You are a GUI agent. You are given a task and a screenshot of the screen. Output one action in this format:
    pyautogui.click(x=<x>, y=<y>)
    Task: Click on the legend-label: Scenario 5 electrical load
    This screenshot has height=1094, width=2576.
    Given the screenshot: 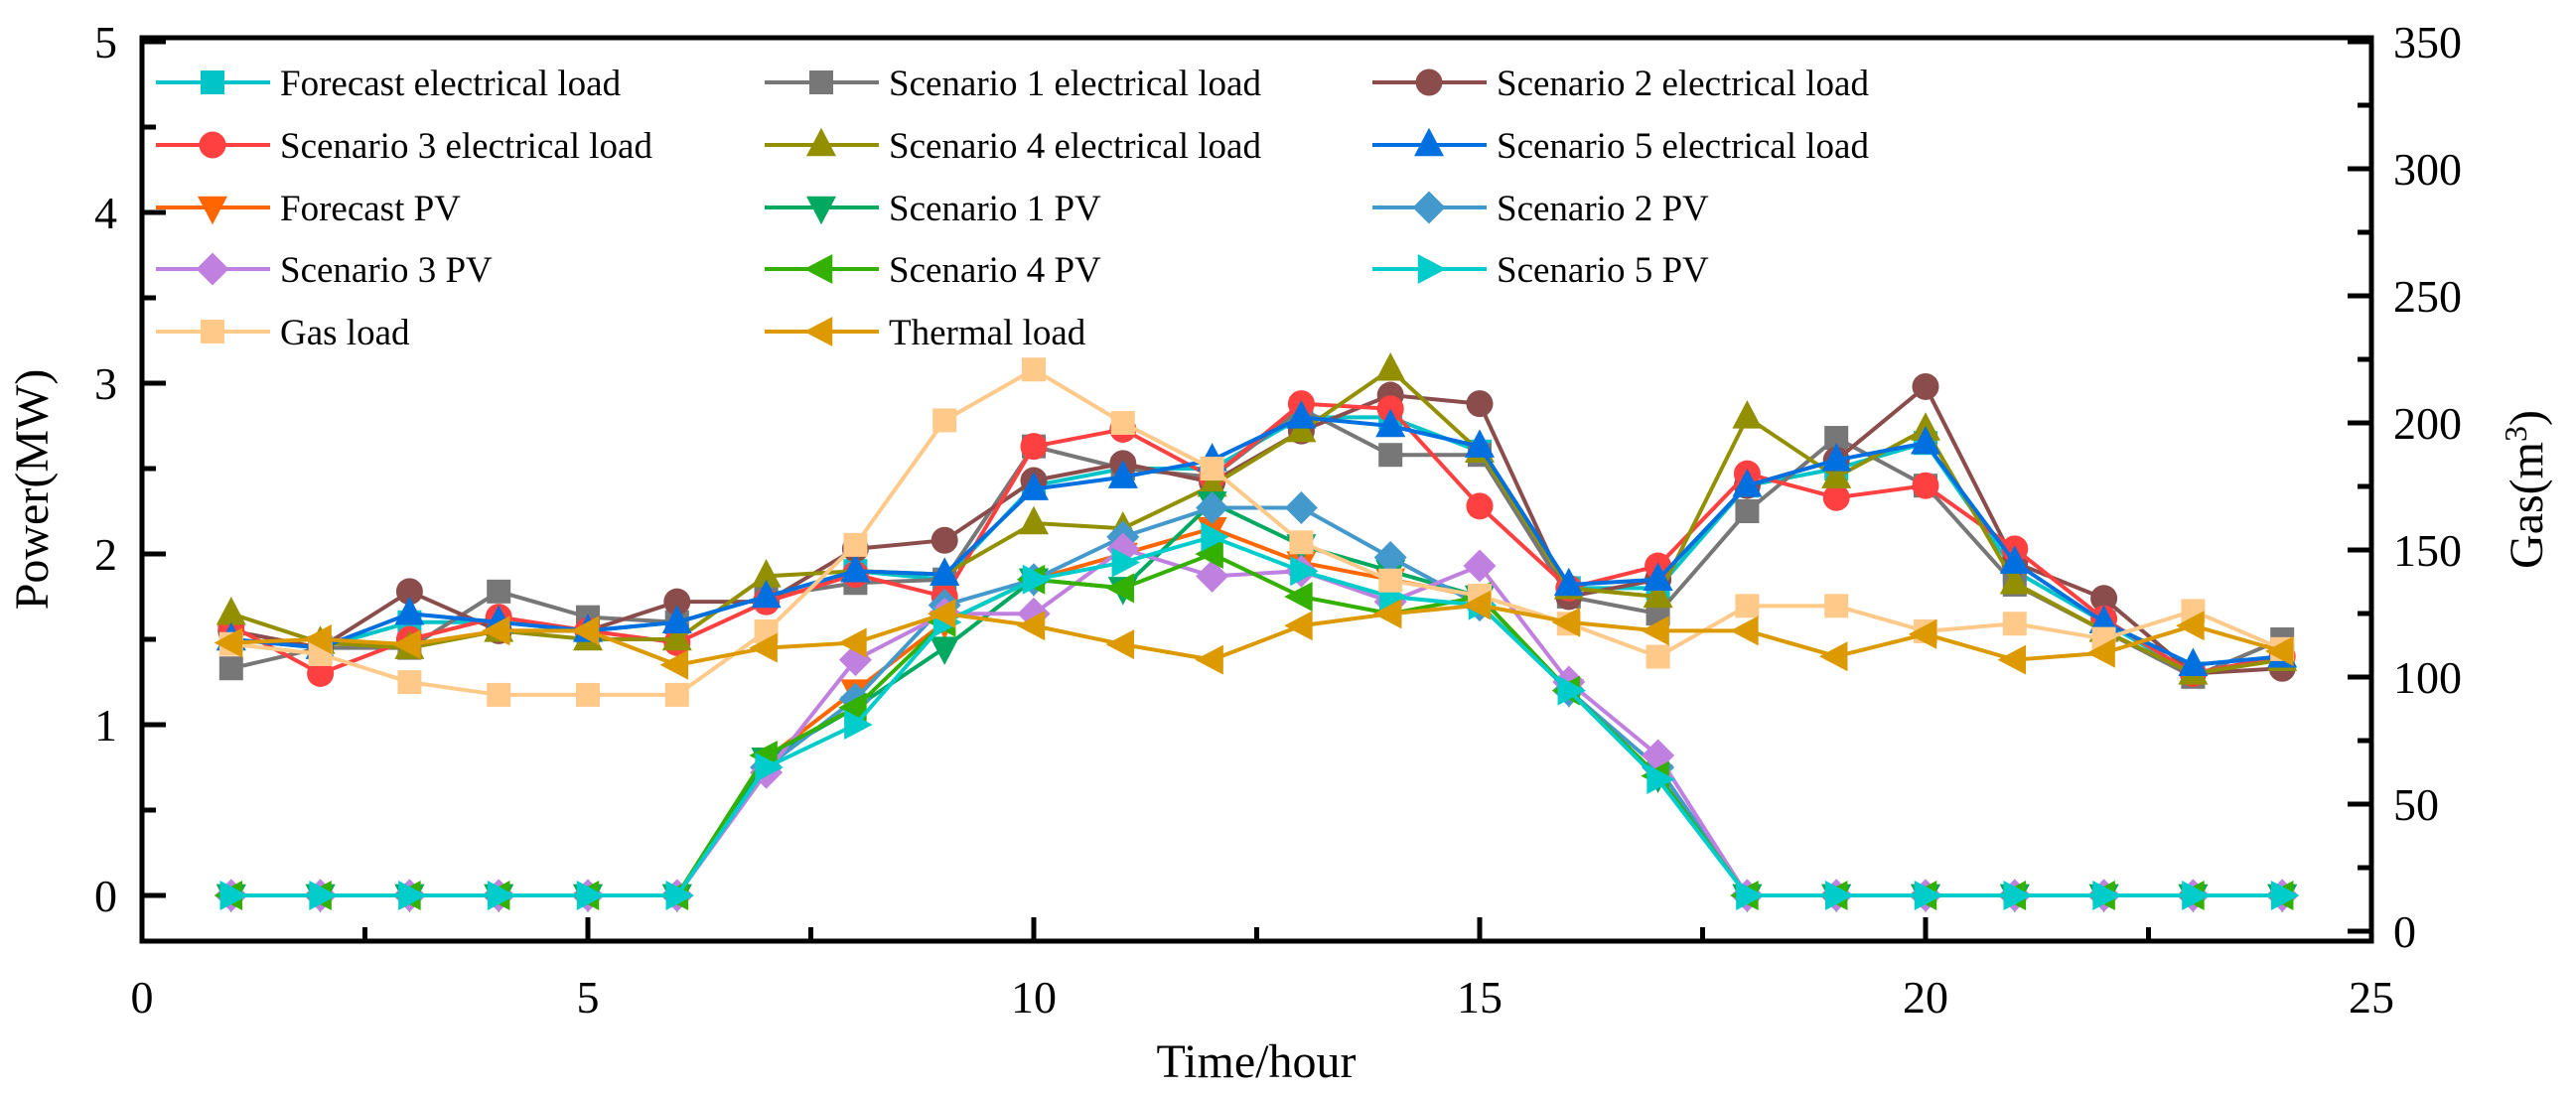 What is the action you would take?
    pyautogui.click(x=1683, y=146)
    